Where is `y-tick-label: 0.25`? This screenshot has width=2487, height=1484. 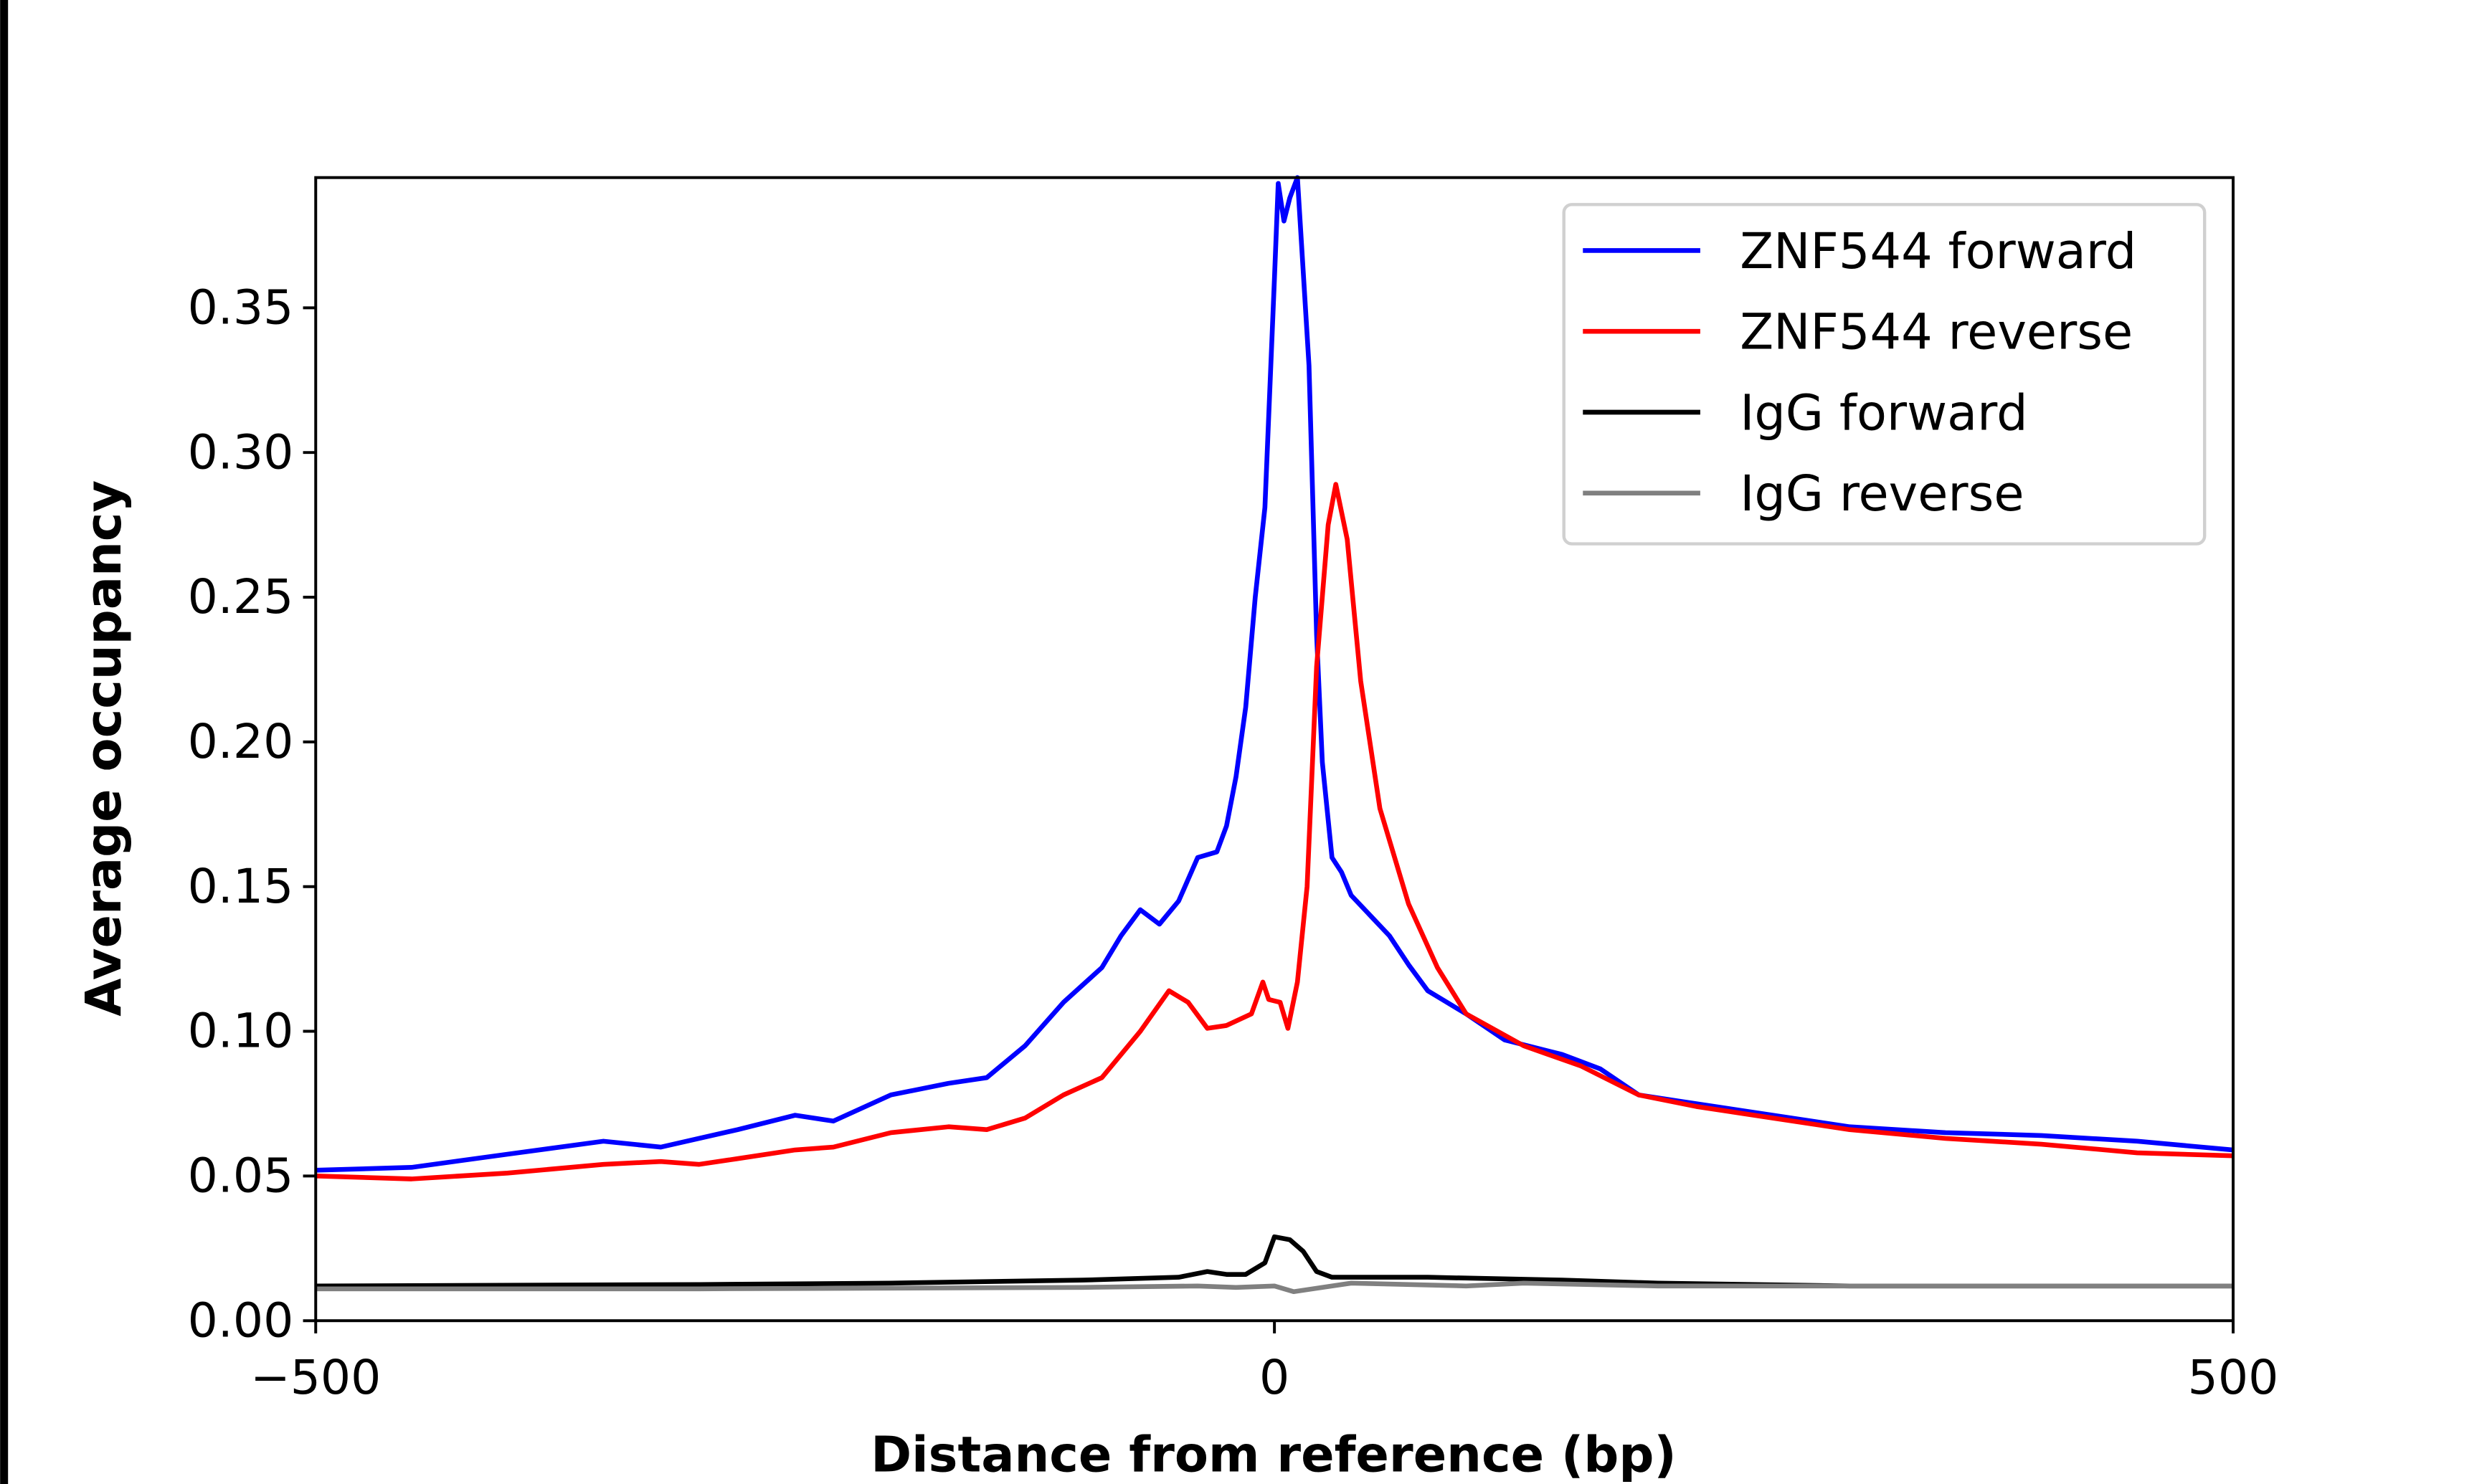 y-tick-label: 0.25 is located at coordinates (241, 596).